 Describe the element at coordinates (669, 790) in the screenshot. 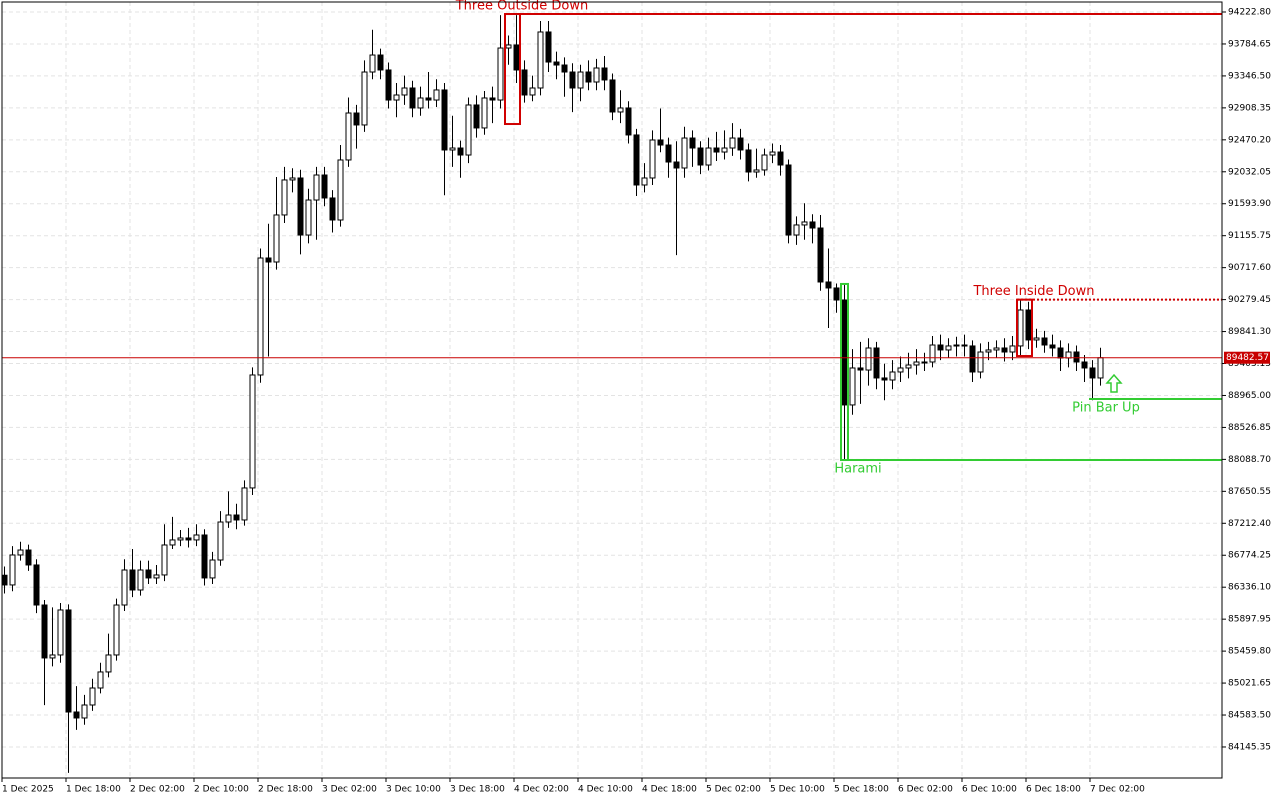

I see `x-tick-label: 4 Dec 18:00` at that location.